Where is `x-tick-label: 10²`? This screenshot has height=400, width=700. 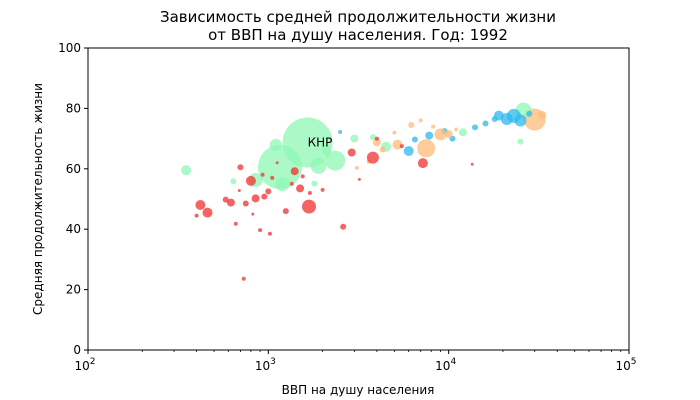
x-tick-label: 10² is located at coordinates (84, 365).